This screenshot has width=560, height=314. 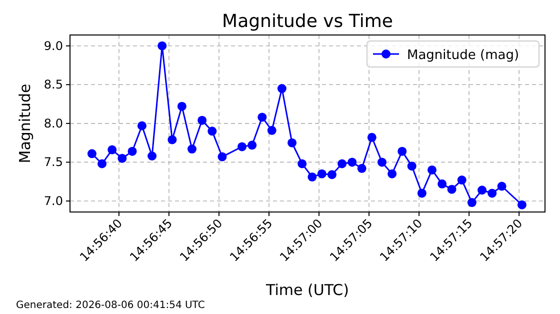 I want to click on y-tick-label: 9.0, so click(x=53, y=45).